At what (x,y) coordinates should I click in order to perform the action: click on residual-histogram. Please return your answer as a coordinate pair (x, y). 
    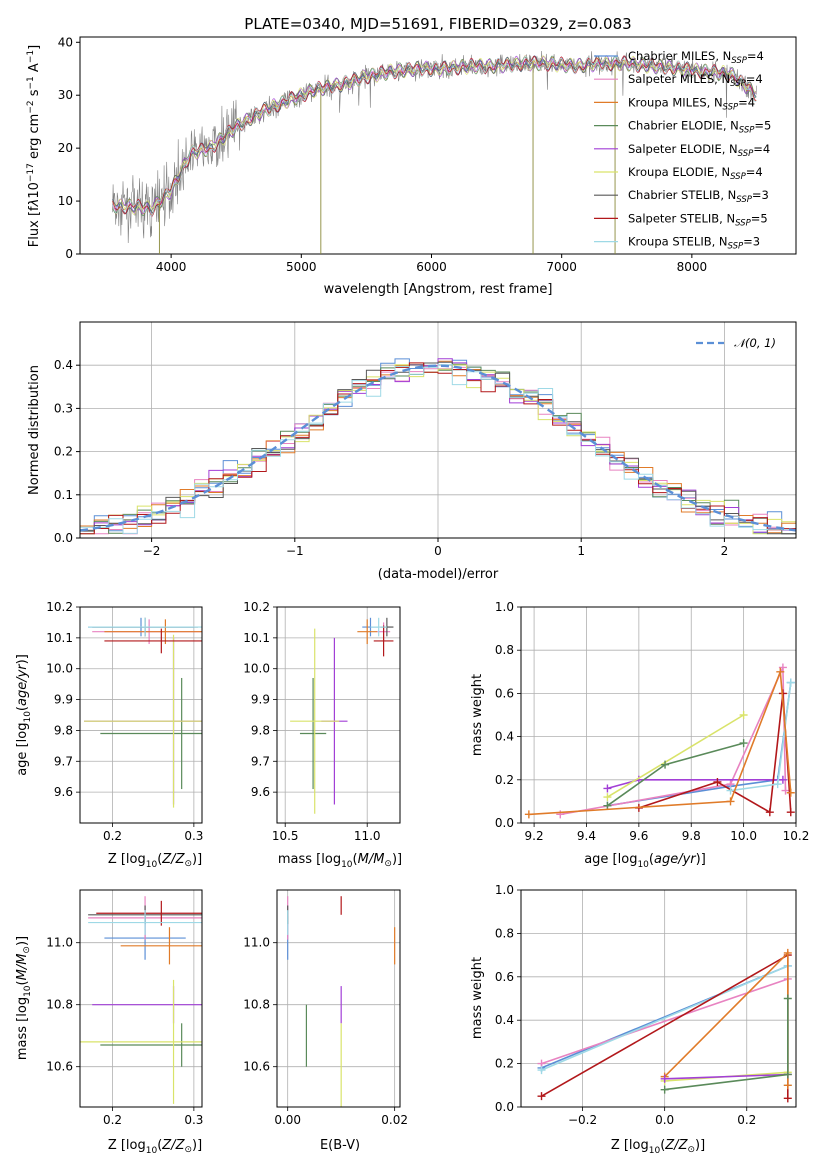
    Looking at the image, I should click on (438, 449).